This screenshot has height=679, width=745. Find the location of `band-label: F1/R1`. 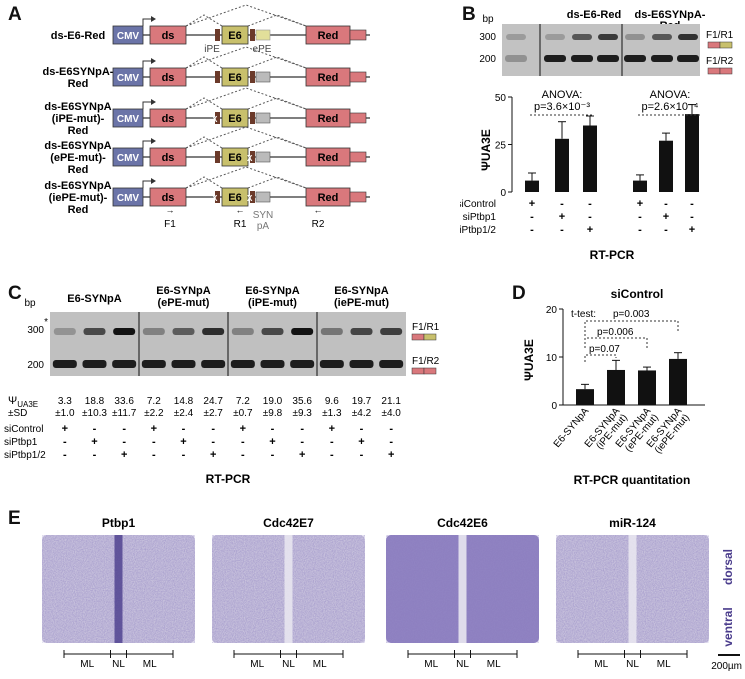

band-label: F1/R1 is located at coordinates (720, 35).